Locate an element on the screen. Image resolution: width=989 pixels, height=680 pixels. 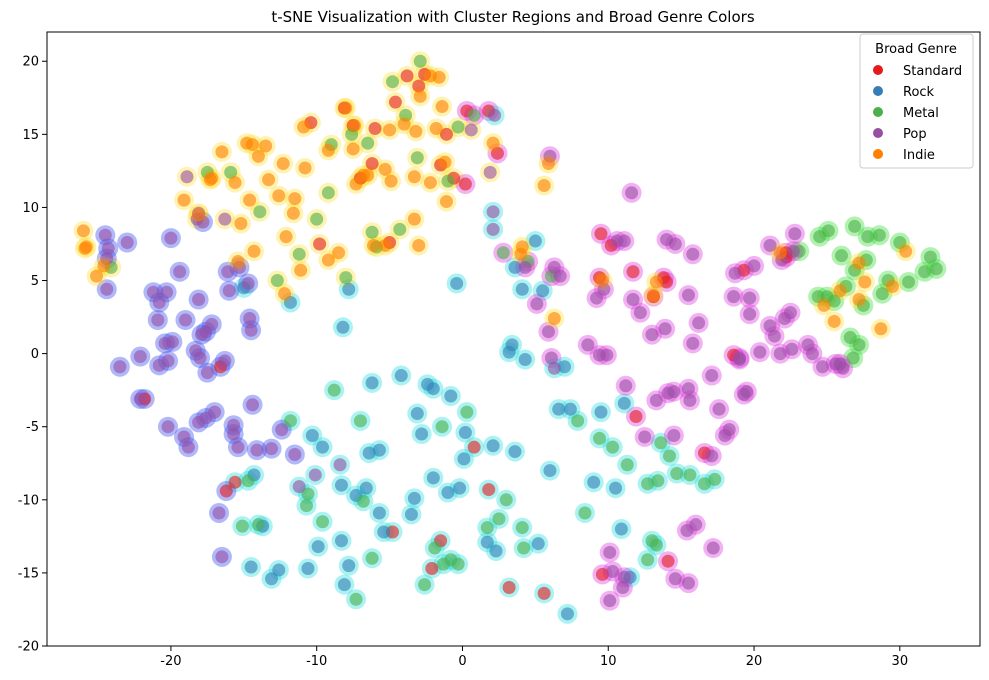
y-tick-label: -10 is located at coordinates (28, 500).